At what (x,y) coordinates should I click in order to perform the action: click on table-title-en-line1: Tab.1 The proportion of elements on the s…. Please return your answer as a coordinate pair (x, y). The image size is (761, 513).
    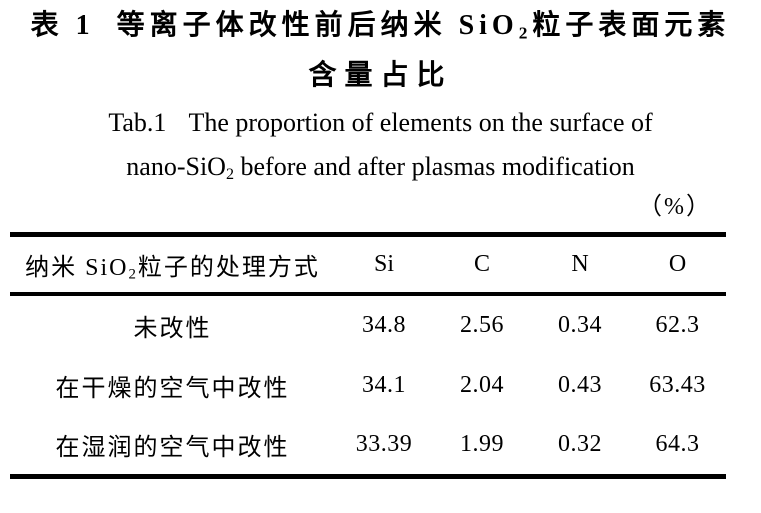
    Looking at the image, I should click on (380, 123).